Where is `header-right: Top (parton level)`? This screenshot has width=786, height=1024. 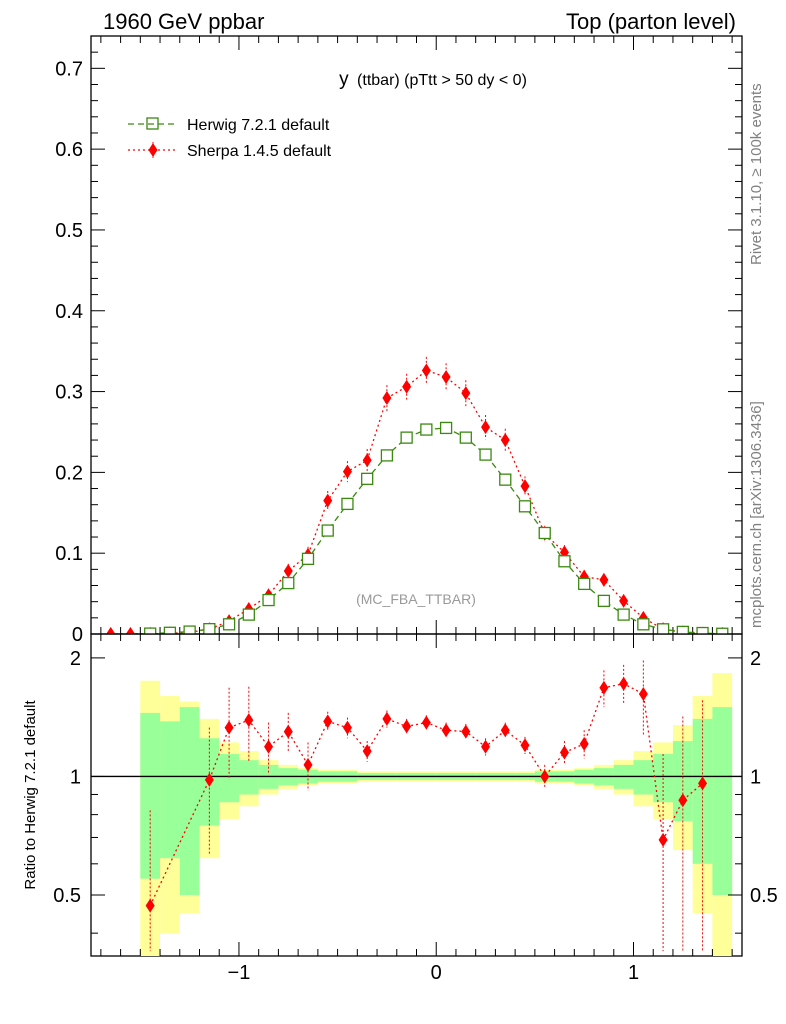
header-right: Top (parton level) is located at coordinates (651, 21).